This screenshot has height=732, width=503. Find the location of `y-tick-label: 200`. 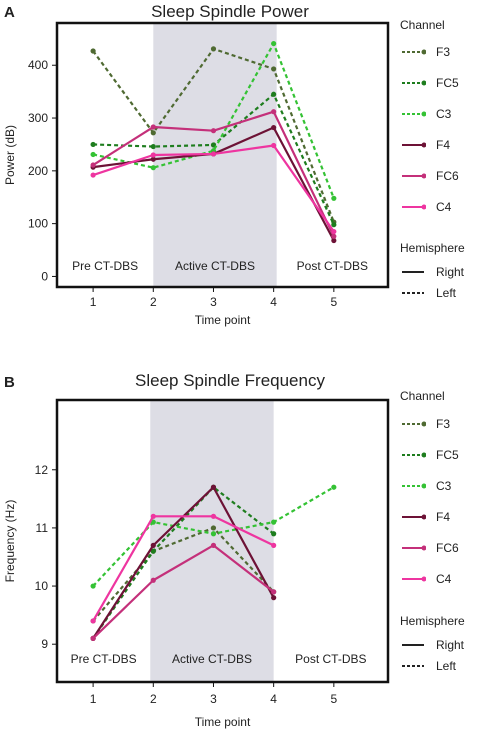

y-tick-label: 200 is located at coordinates (38, 171).